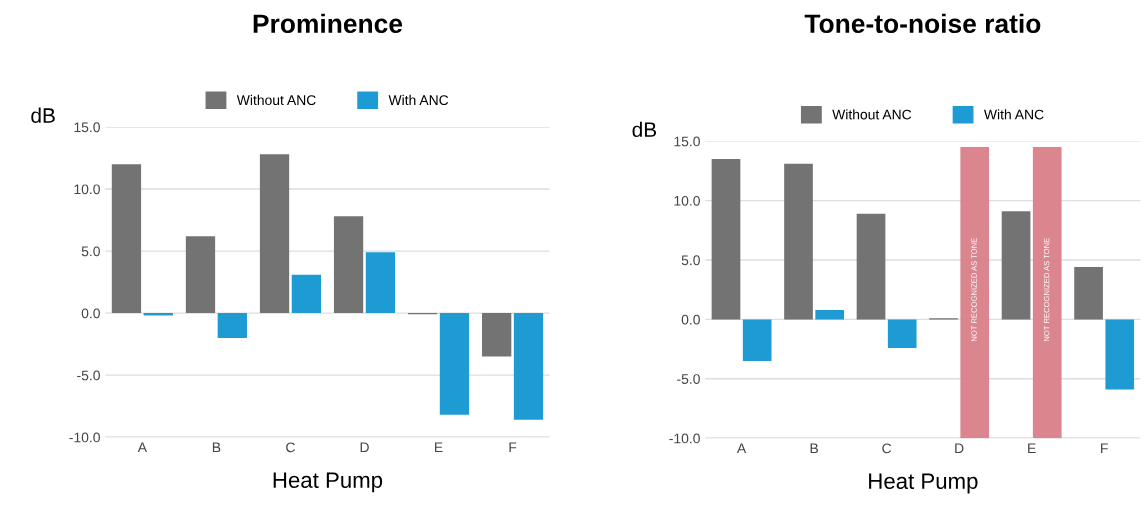 The image size is (1145, 506). What do you see at coordinates (328, 23) in the screenshot?
I see `chart-title: Prominence` at bounding box center [328, 23].